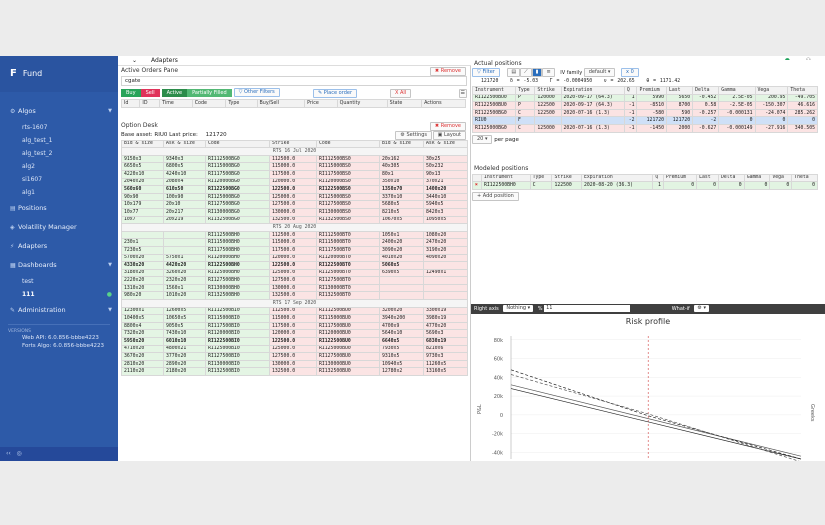  Describe the element at coordinates (537, 72) in the screenshot. I see `bar-chart-icon: ▮` at that location.